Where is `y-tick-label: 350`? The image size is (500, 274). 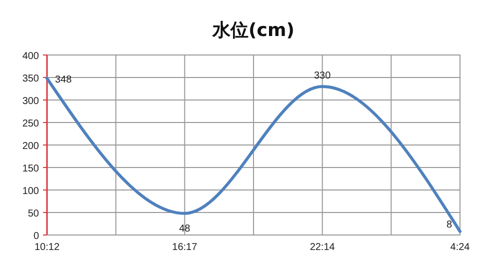 y-tick-label: 350 is located at coordinates (31, 79).